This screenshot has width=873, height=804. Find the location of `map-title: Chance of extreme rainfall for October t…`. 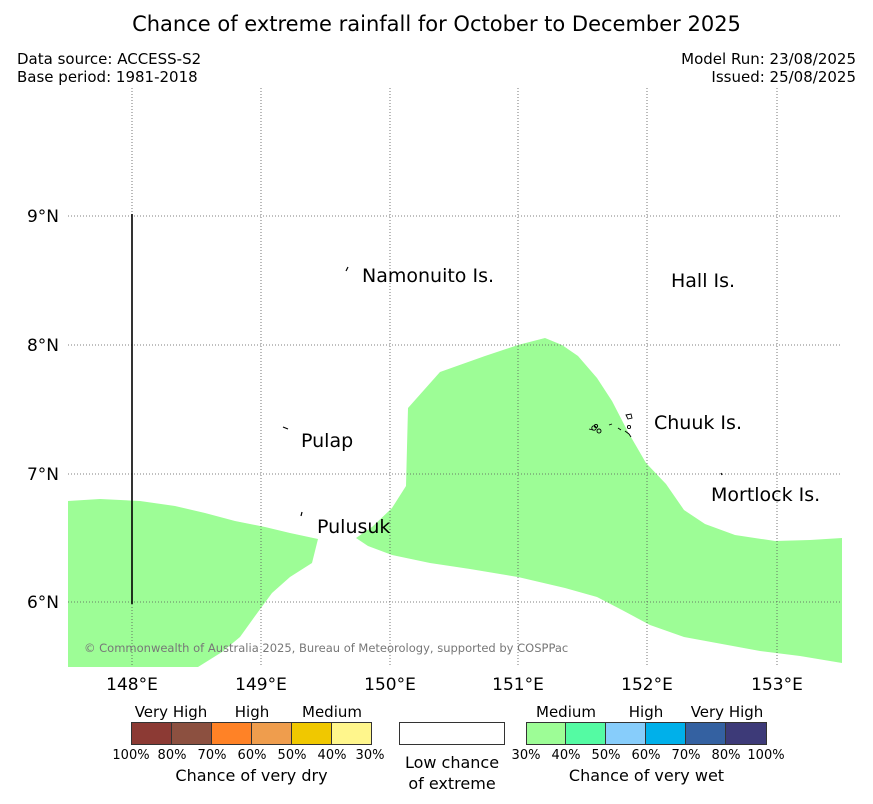

map-title: Chance of extreme rainfall for October t… is located at coordinates (436, 24).